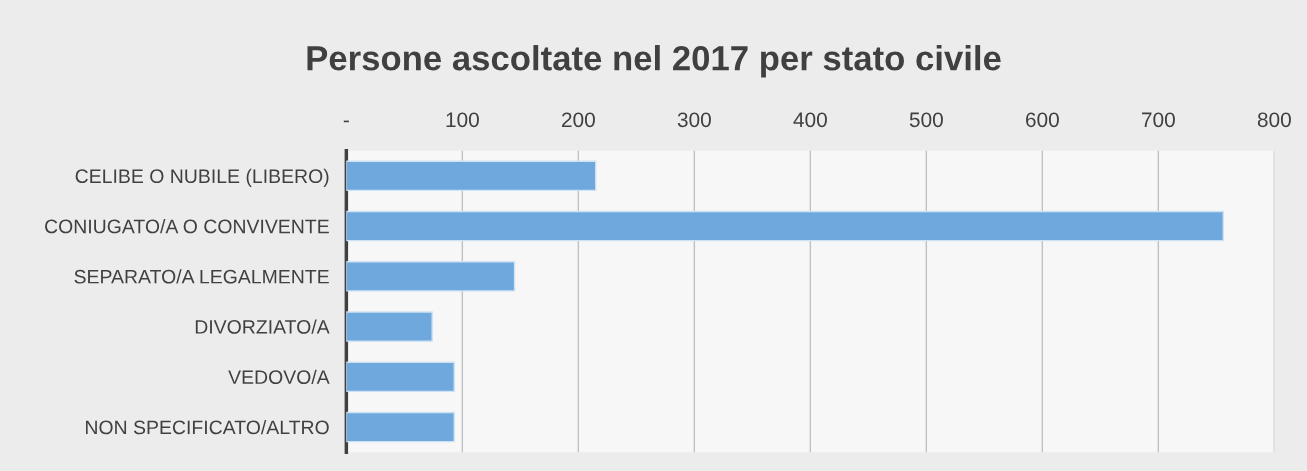 The width and height of the screenshot is (1307, 471). What do you see at coordinates (1274, 120) in the screenshot?
I see `x-tick-label: 800` at bounding box center [1274, 120].